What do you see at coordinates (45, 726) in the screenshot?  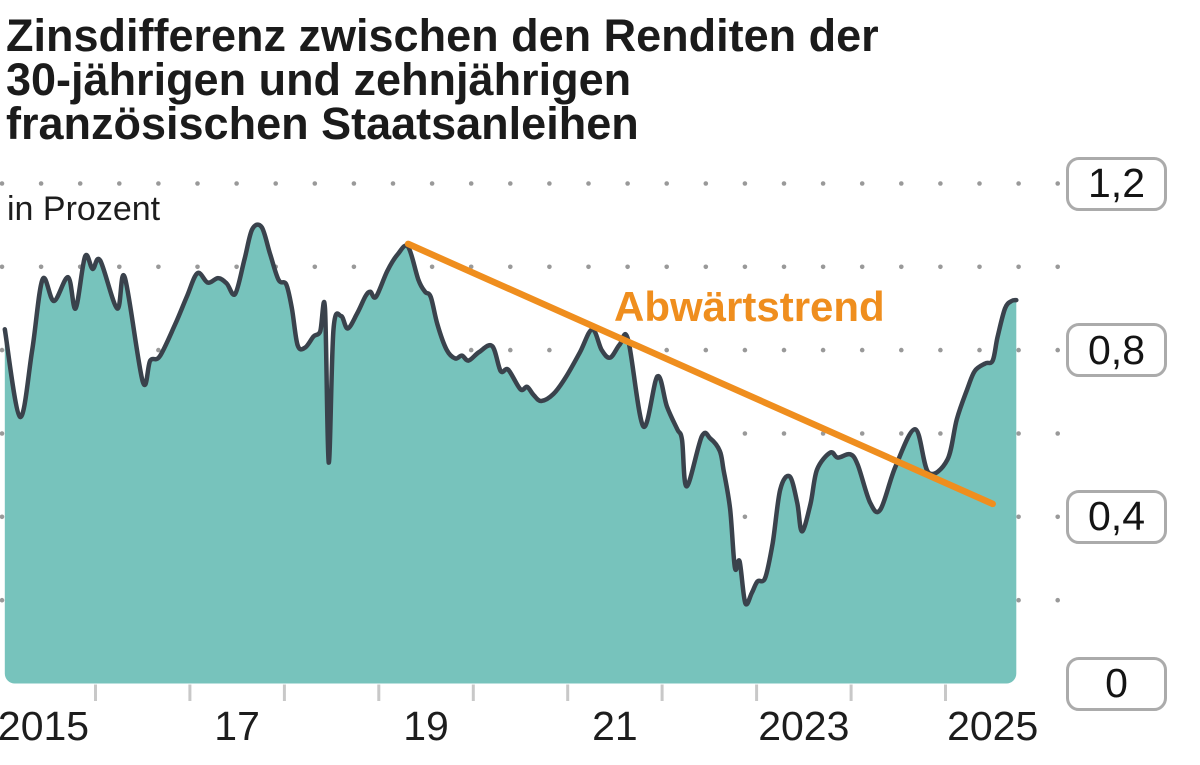 I see `x-axis-label-2015: 2015` at bounding box center [45, 726].